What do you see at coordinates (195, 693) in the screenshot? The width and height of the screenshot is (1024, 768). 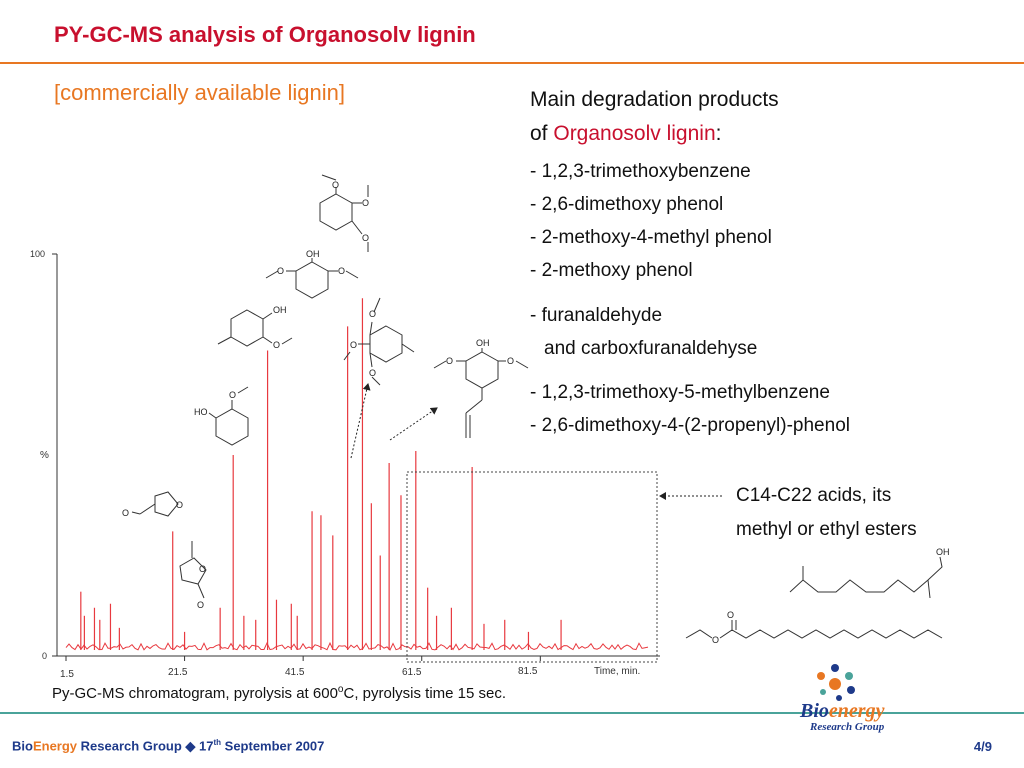 I see `caption-pre: Py-GC-MS chromatogram, pyrolysis at 600` at bounding box center [195, 693].